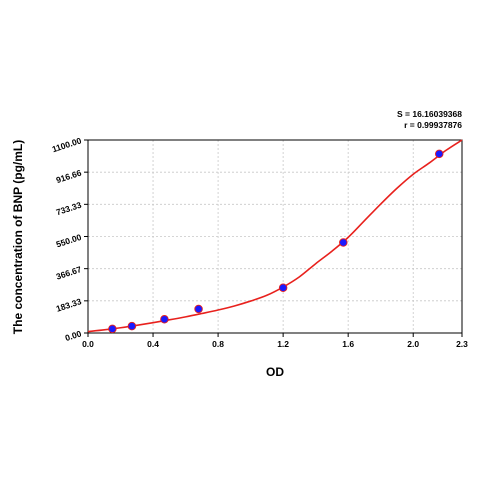 The width and height of the screenshot is (480, 480). What do you see at coordinates (73, 335) in the screenshot?
I see `y-tick-label: 0.00` at bounding box center [73, 335].